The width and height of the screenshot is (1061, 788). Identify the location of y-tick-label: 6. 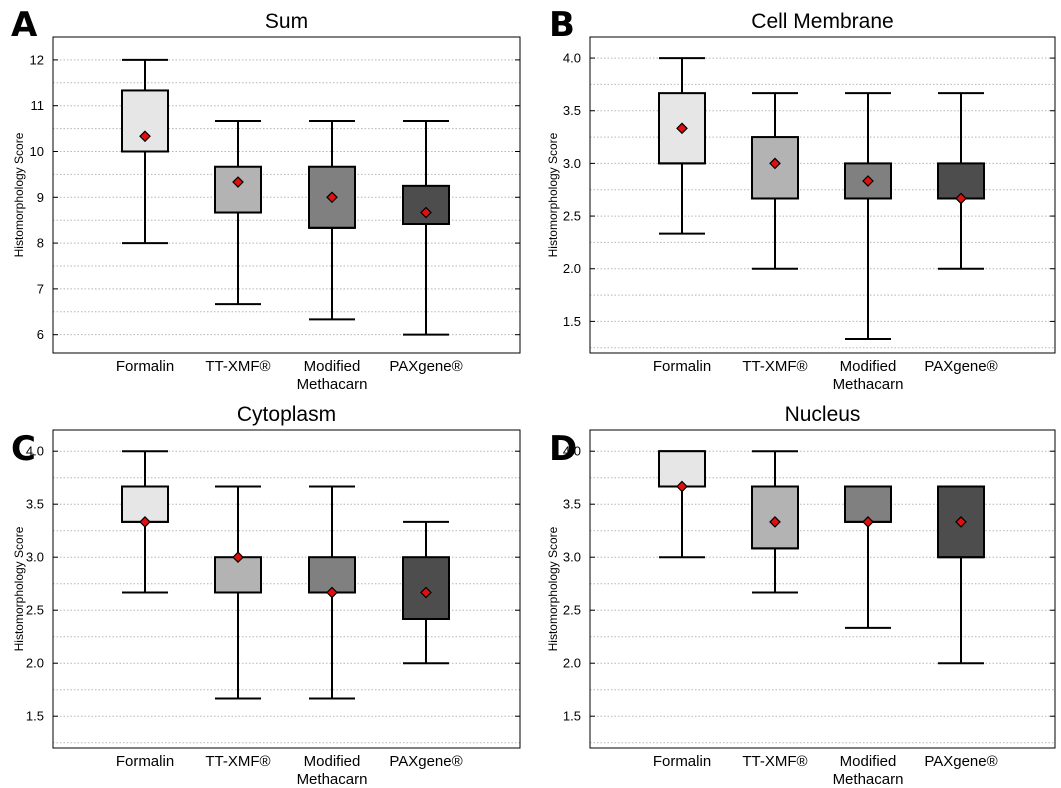
(40, 334).